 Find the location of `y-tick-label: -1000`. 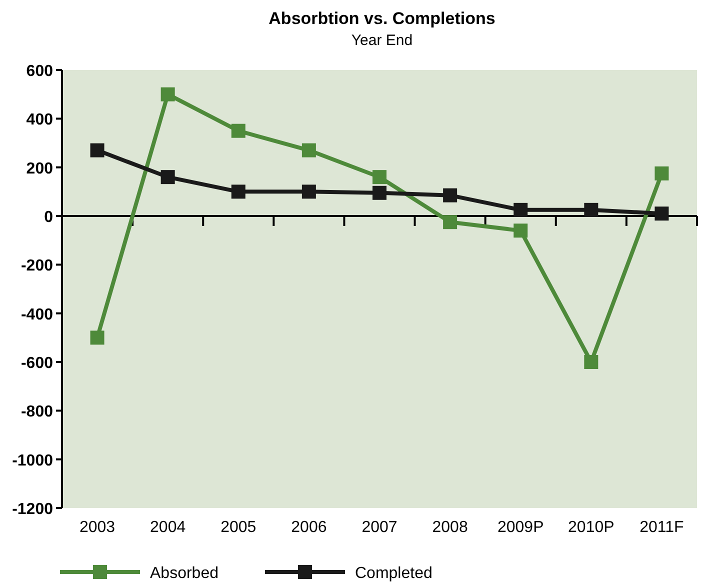

y-tick-label: -1000 is located at coordinates (33, 461).